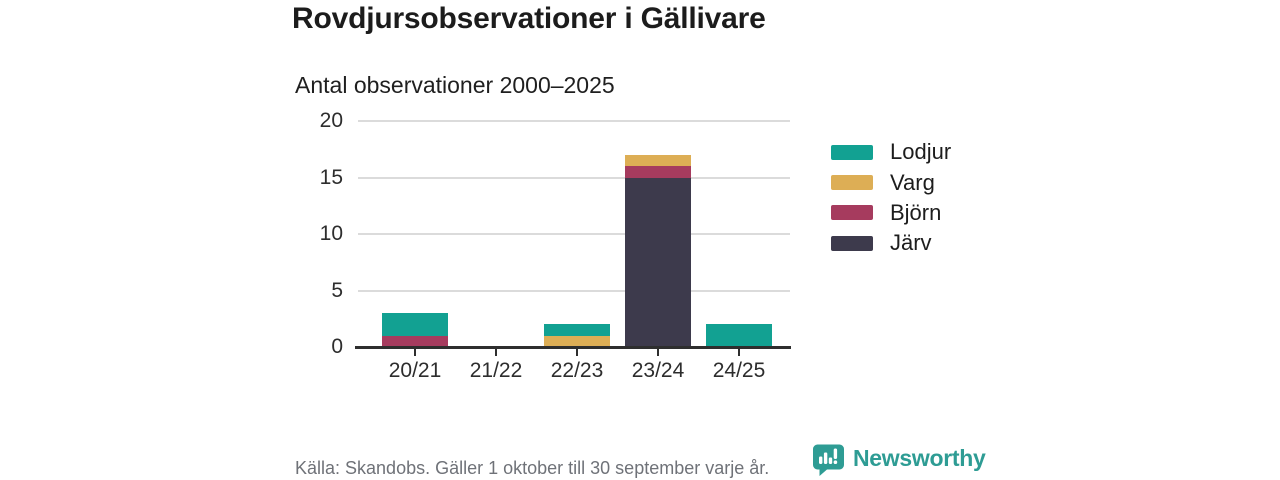 Image resolution: width=1280 pixels, height=480 pixels. Describe the element at coordinates (337, 346) in the screenshot. I see `y-axis-label: 0` at that location.